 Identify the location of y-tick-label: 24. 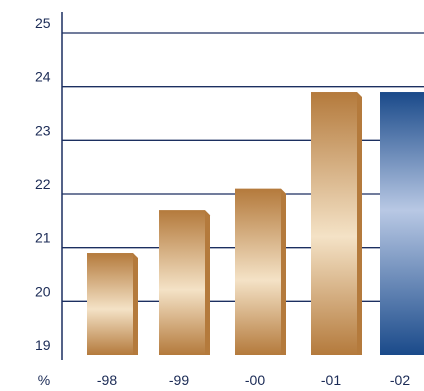
(43, 77).